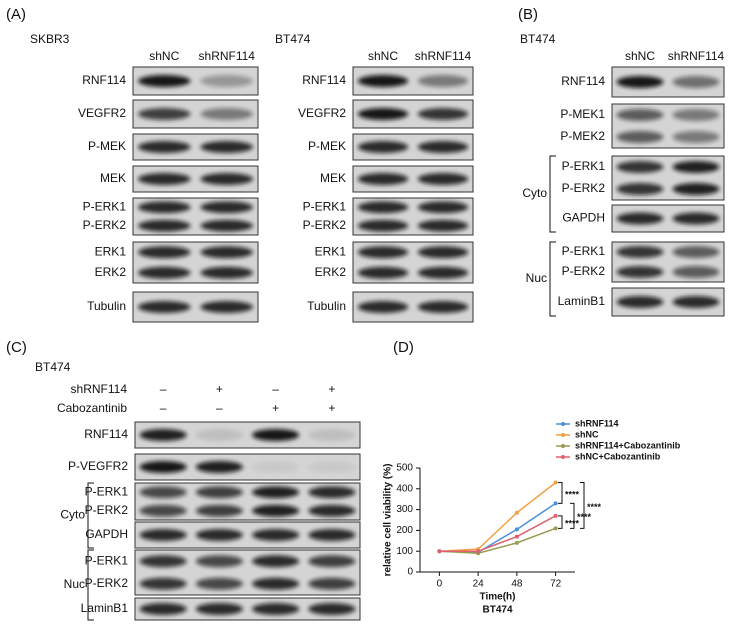 This screenshot has width=739, height=626. What do you see at coordinates (50, 39) in the screenshot?
I see `cell-line: SKBR3` at bounding box center [50, 39].